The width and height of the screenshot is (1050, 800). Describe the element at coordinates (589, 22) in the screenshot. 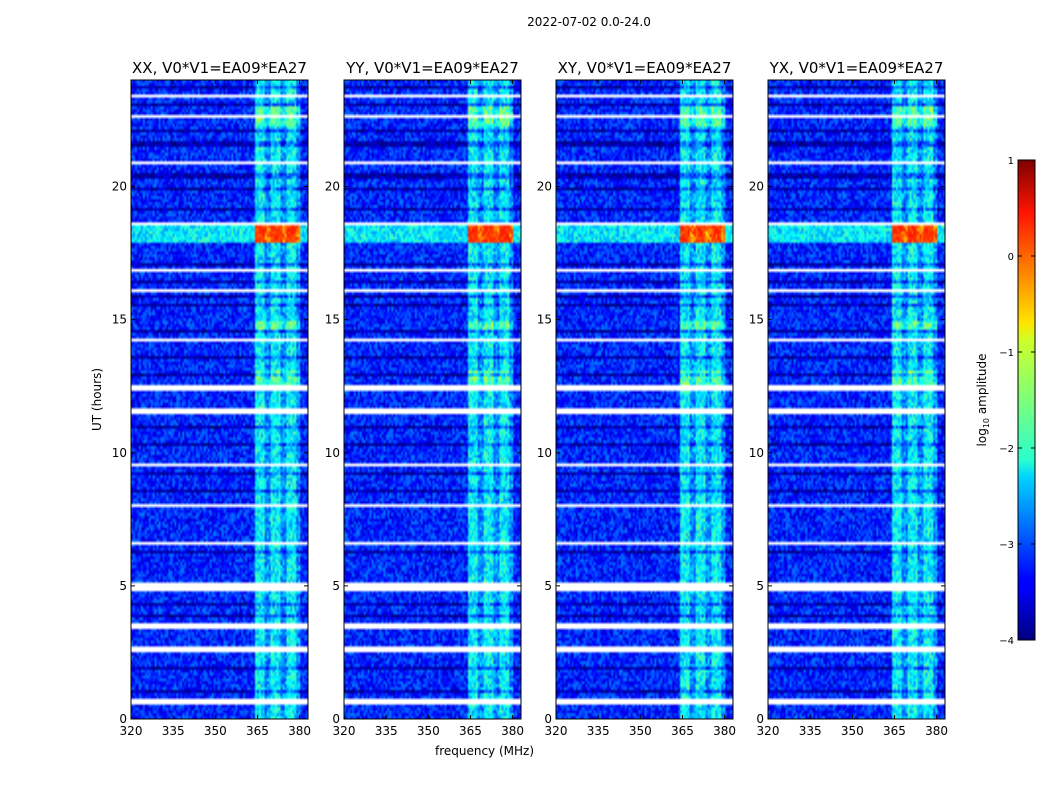

I see `figure-title: 2022-07-02 0.0-24.0` at that location.